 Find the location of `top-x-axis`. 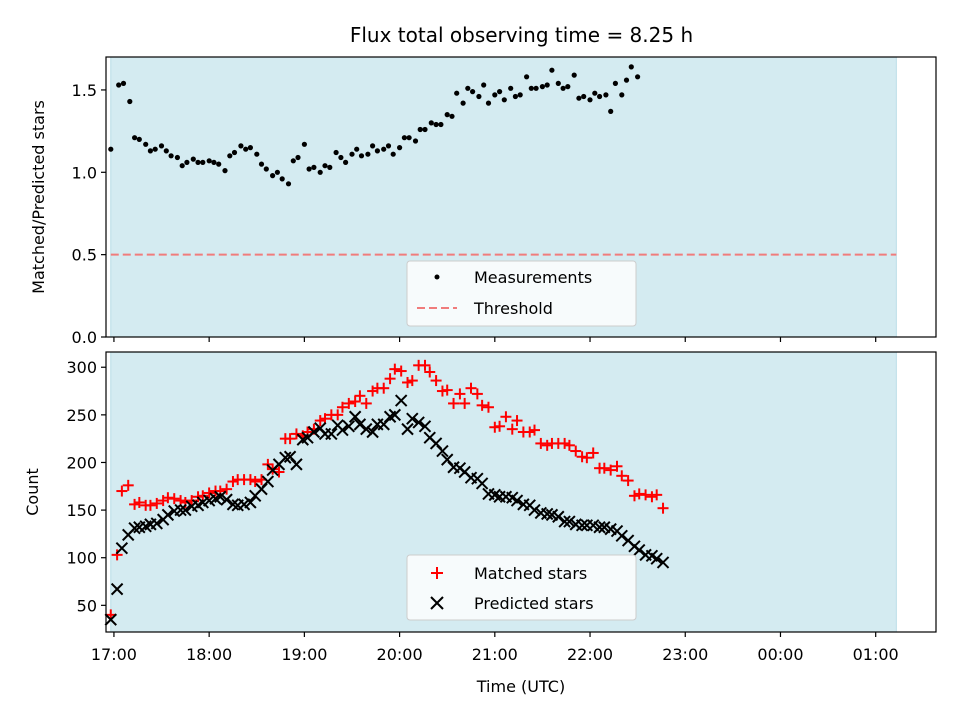

top-x-axis is located at coordinates (495, 339).